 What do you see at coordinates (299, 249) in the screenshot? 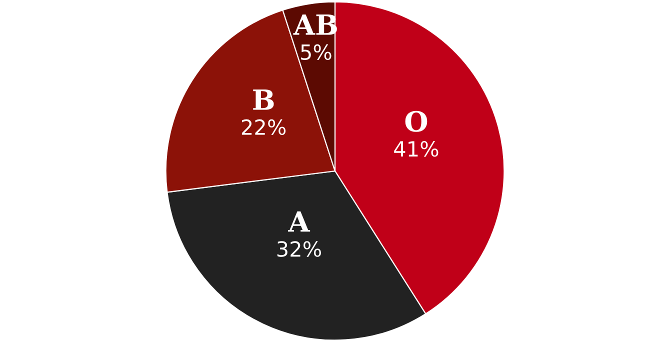
I see `data-label: 32%` at bounding box center [299, 249].